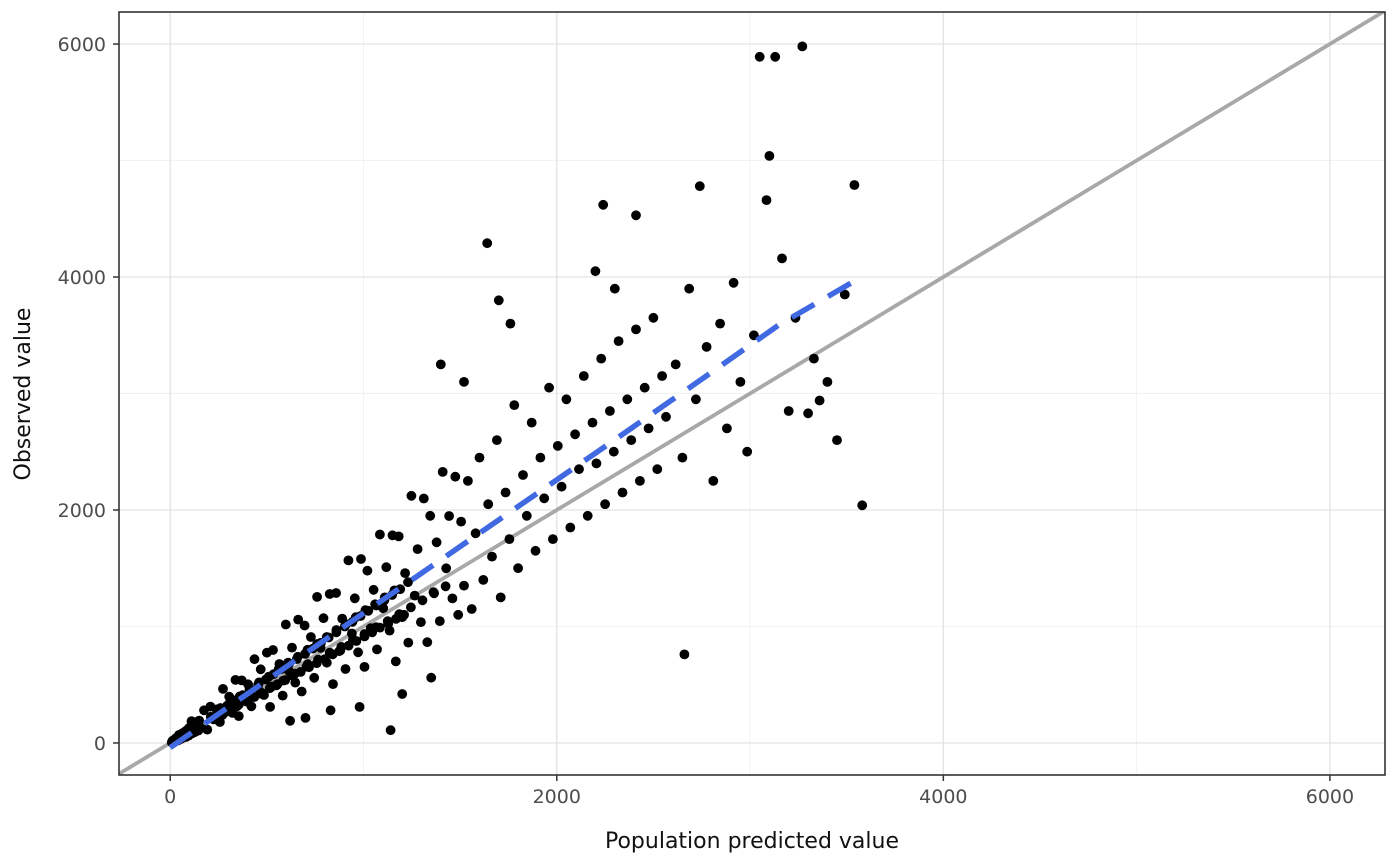 This screenshot has width=1400, height=865. I want to click on x-tick-label: 2000, so click(557, 797).